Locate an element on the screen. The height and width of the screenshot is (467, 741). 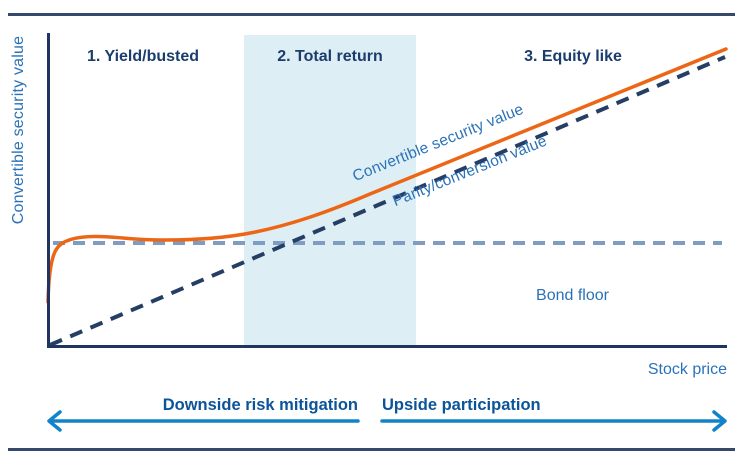
bottom-divider is located at coordinates (371, 449).